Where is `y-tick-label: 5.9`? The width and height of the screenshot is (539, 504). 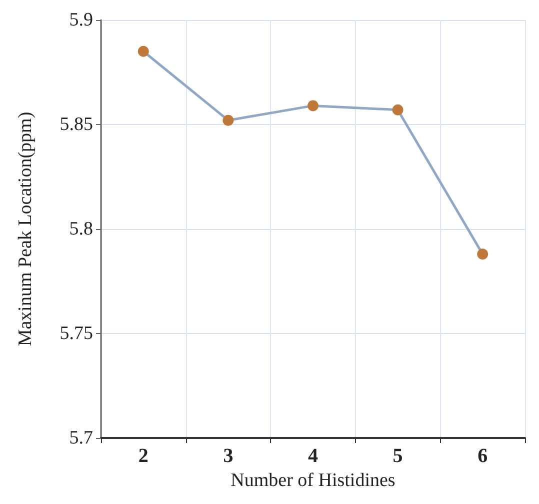
y-tick-label: 5.9 is located at coordinates (81, 20).